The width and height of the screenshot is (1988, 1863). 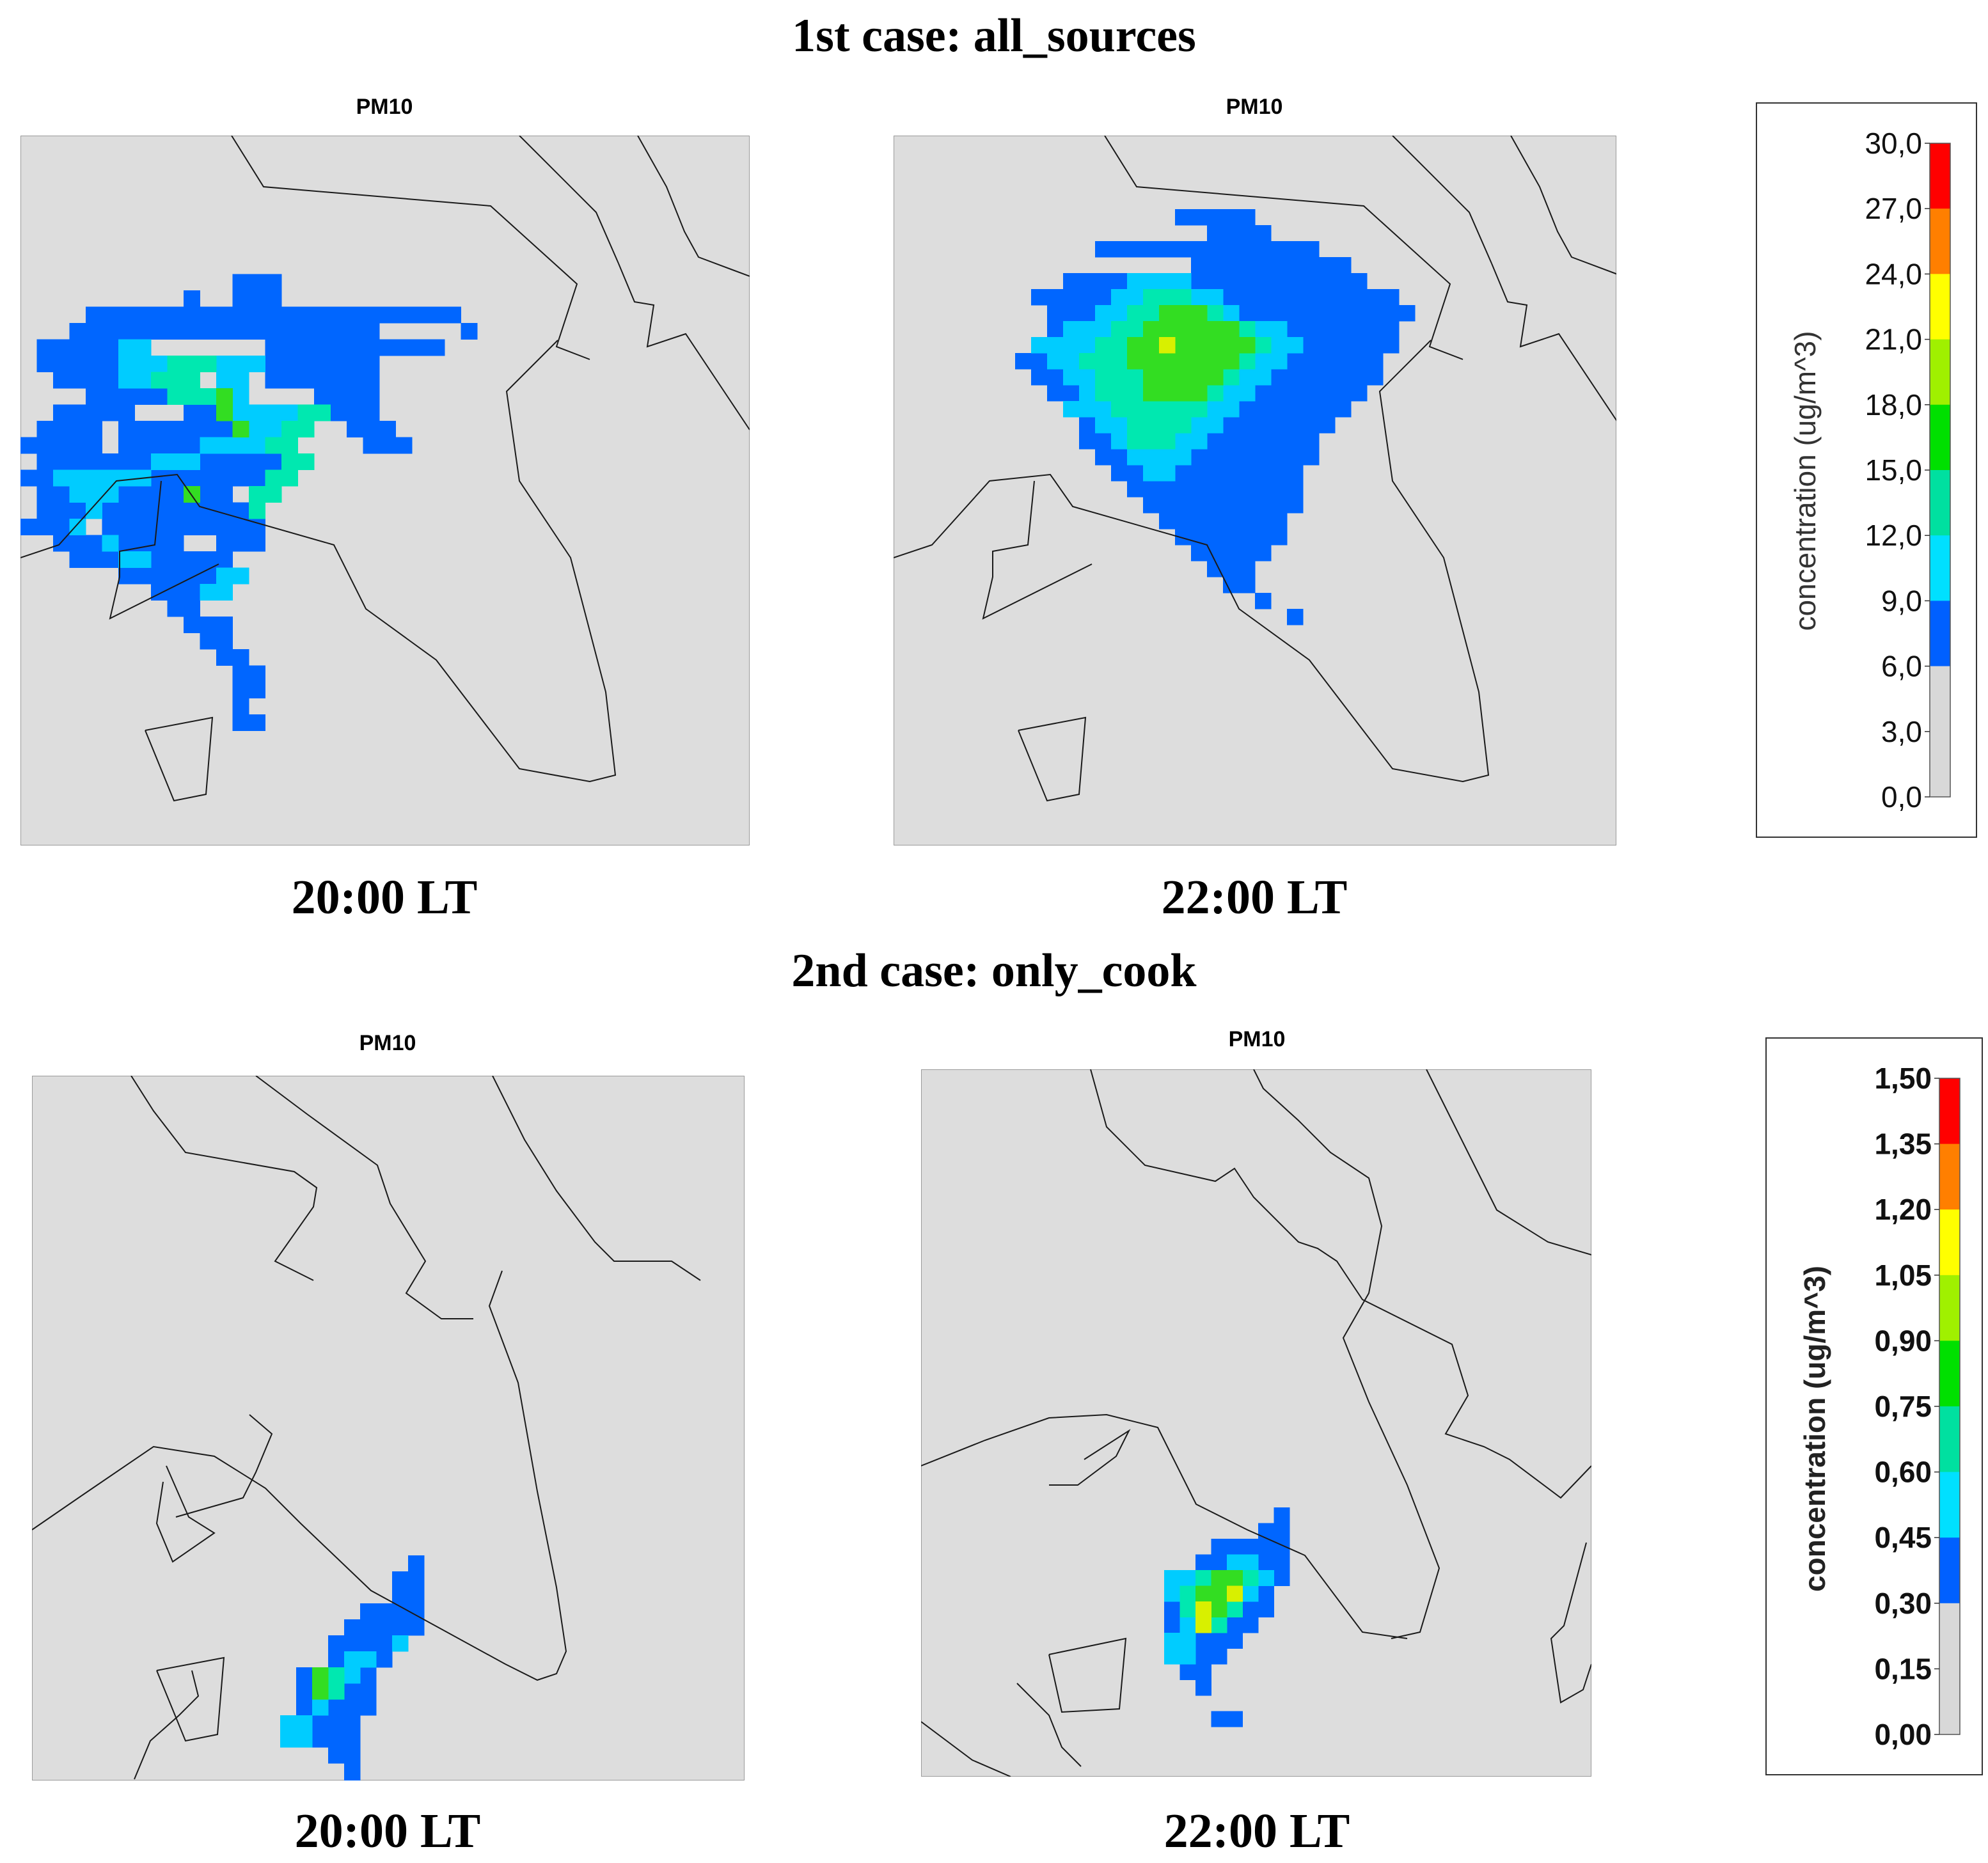 What do you see at coordinates (1254, 107) in the screenshot?
I see `panel-b-title: PM10` at bounding box center [1254, 107].